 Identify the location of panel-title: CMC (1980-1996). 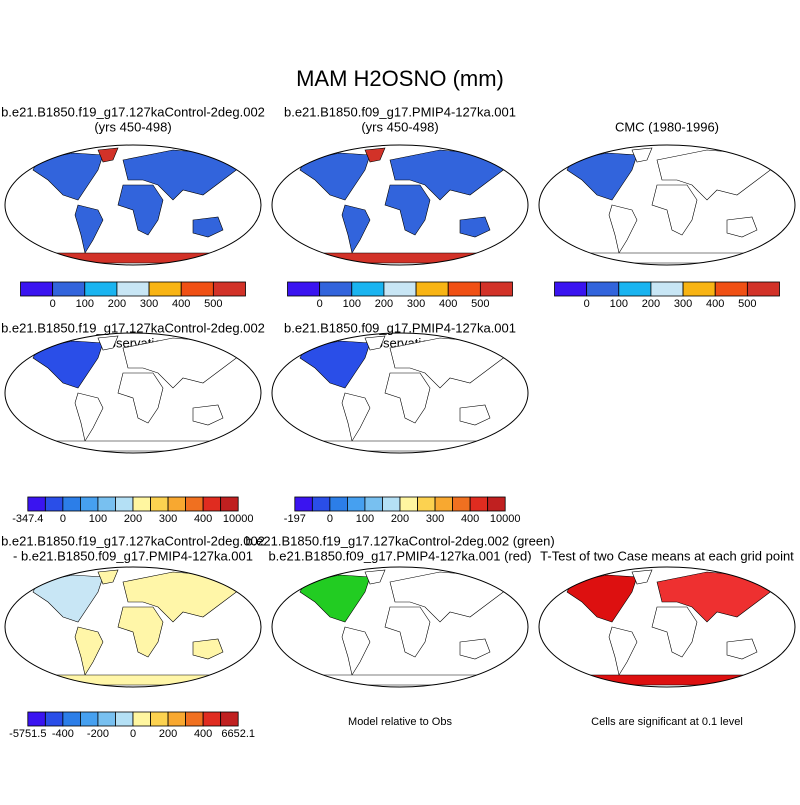
(667, 126).